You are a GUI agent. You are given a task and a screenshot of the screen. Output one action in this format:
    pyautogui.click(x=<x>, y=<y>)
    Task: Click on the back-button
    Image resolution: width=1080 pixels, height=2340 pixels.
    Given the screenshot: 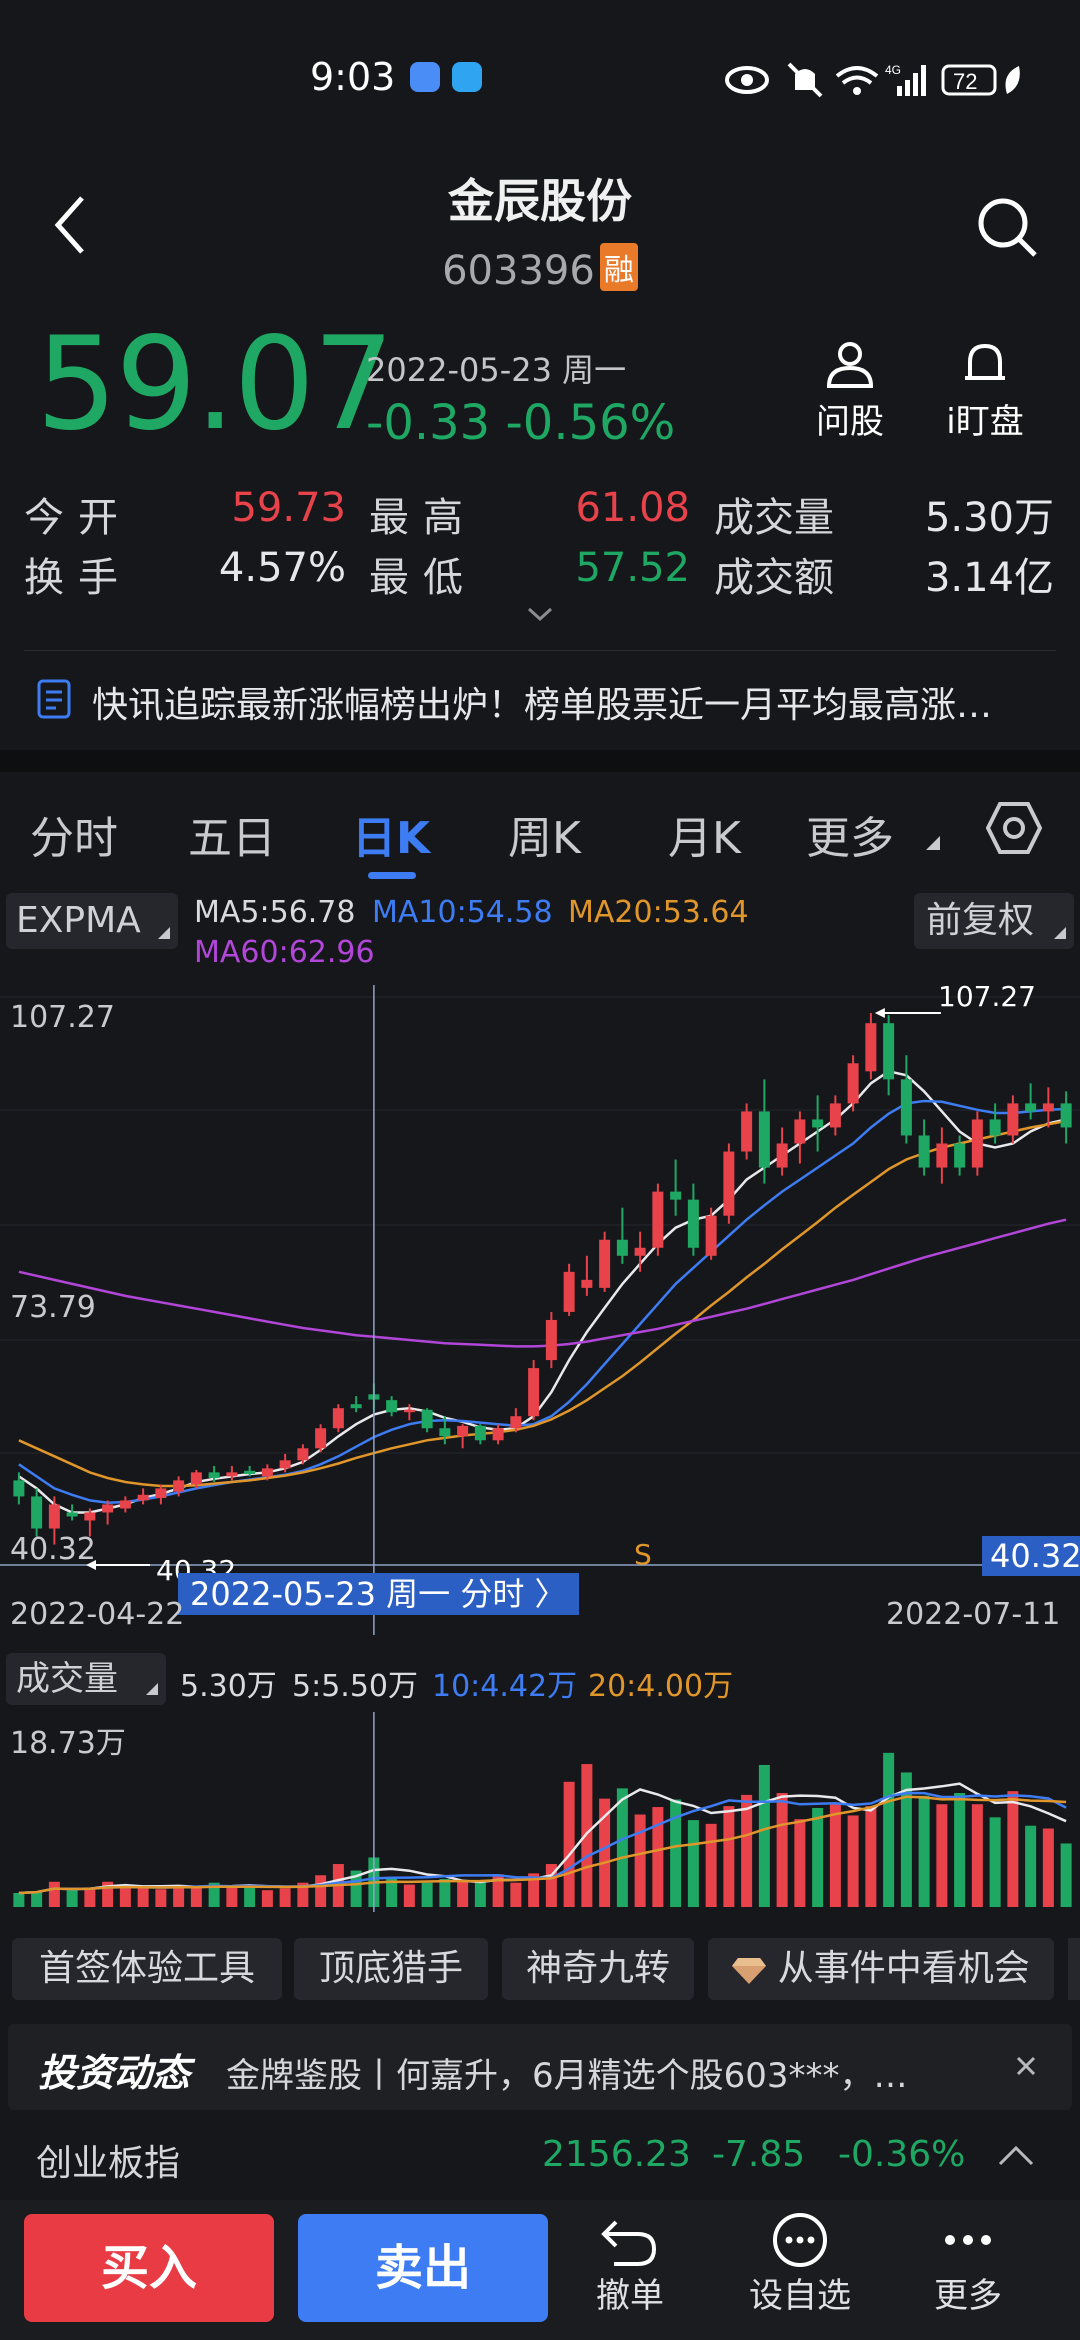 What is the action you would take?
    pyautogui.click(x=70, y=227)
    